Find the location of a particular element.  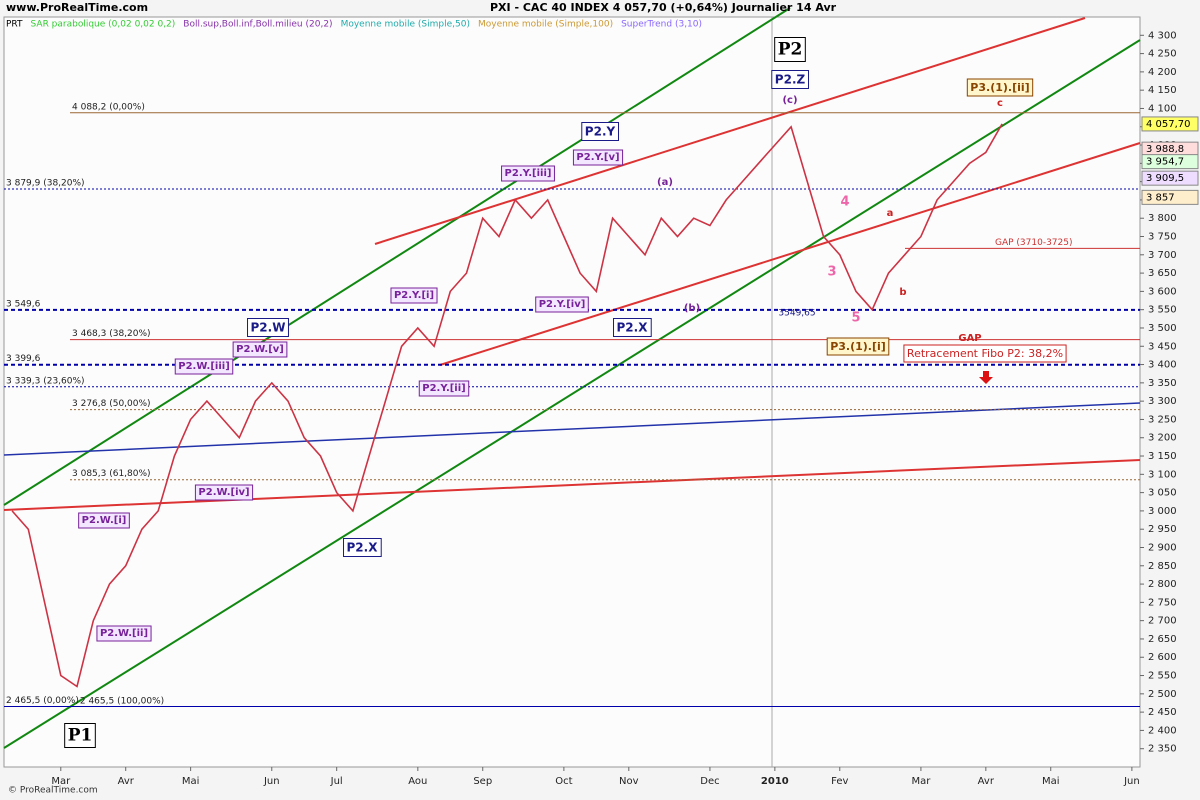

level-label: 3 276,8 (50,00%) is located at coordinates (111, 404).